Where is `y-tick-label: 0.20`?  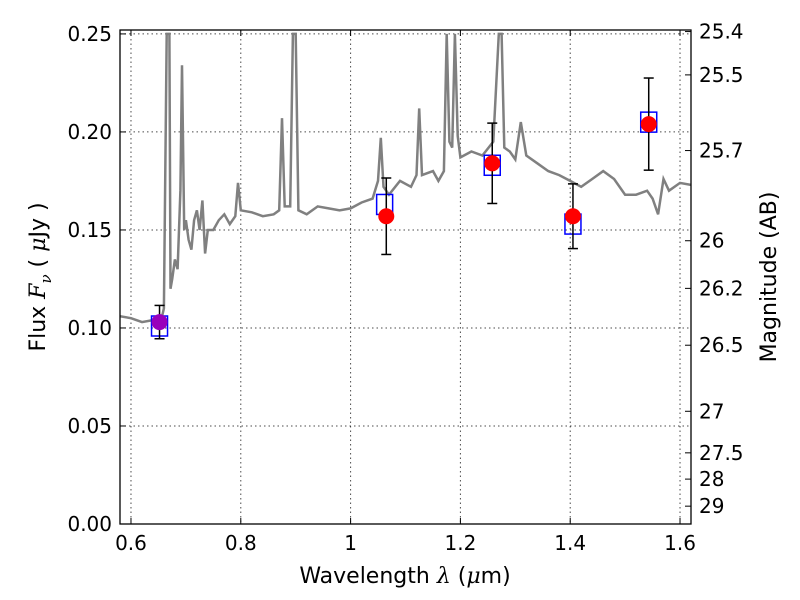
y-tick-label: 0.20 is located at coordinates (89, 132).